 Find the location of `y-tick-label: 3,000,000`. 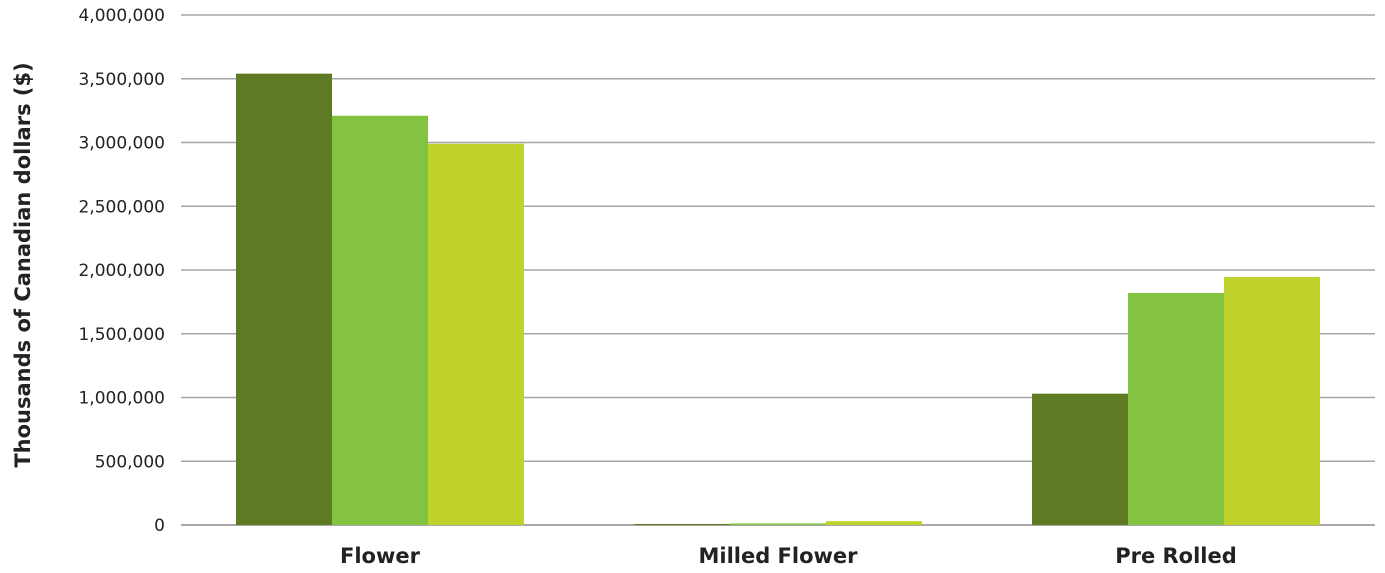

y-tick-label: 3,000,000 is located at coordinates (121, 144).